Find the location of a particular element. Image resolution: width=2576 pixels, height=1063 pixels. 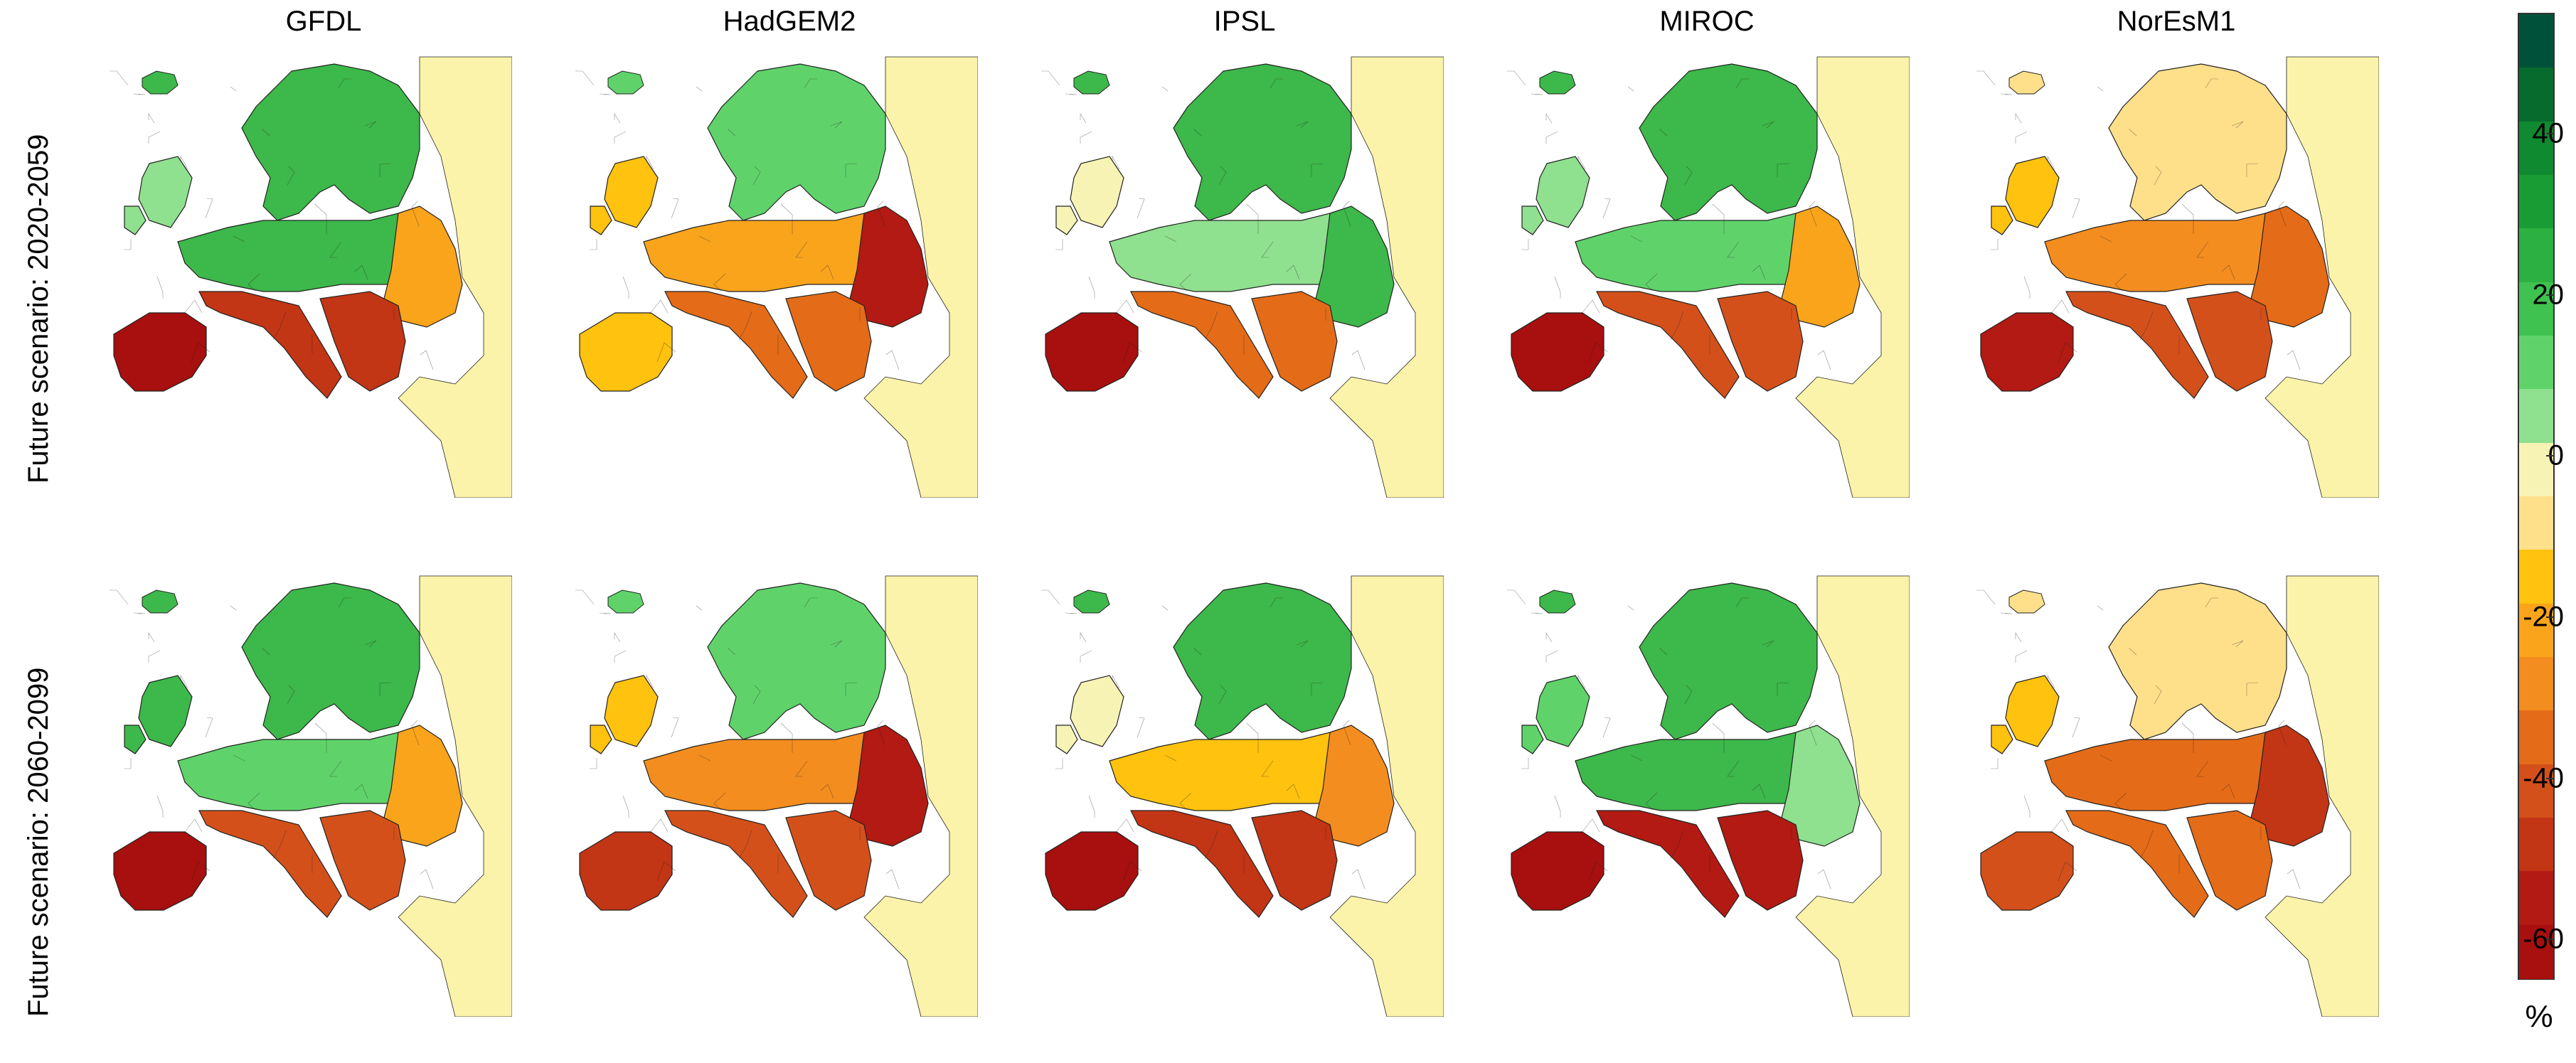

scenario-title-2060-2099: Future scenario: 2060-2099 is located at coordinates (38, 842).